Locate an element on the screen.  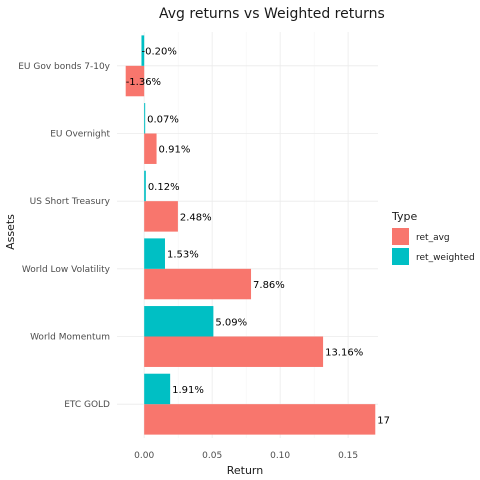
bar-label-ret_weighted: 0.07% is located at coordinates (163, 119).